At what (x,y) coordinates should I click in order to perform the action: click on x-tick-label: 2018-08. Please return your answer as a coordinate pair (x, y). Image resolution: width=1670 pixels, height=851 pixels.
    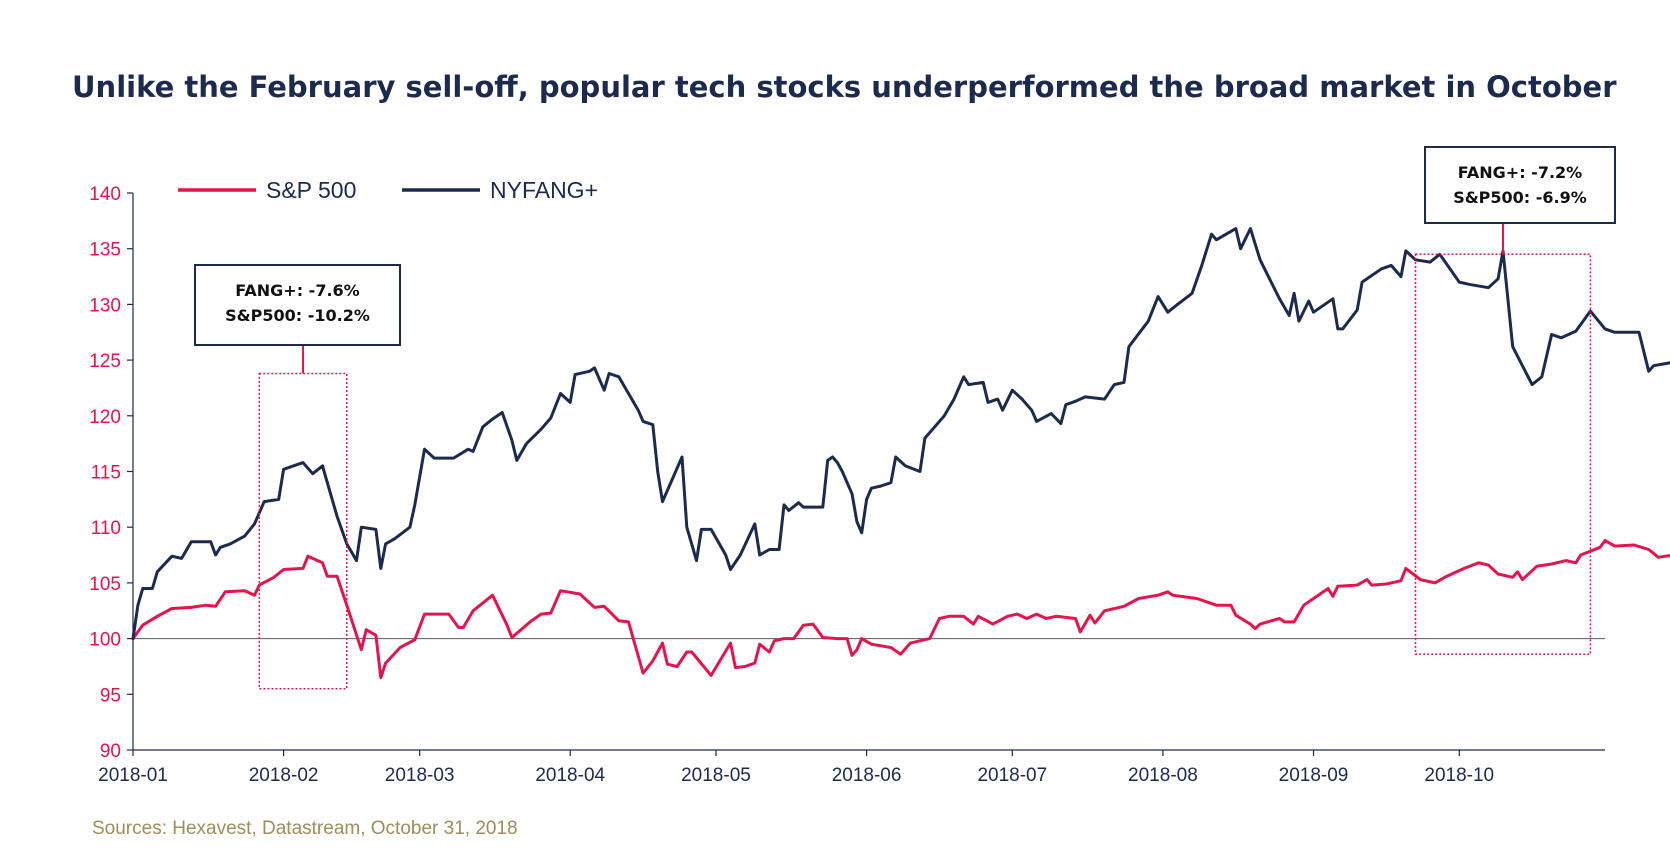
    Looking at the image, I should click on (1163, 775).